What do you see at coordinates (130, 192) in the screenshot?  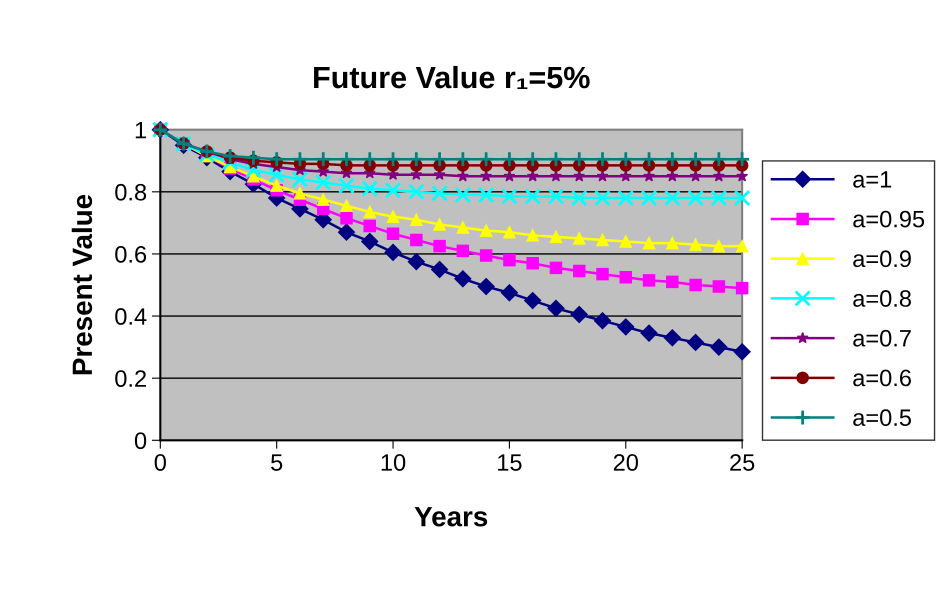 I see `y-tick-label: 0.8` at bounding box center [130, 192].